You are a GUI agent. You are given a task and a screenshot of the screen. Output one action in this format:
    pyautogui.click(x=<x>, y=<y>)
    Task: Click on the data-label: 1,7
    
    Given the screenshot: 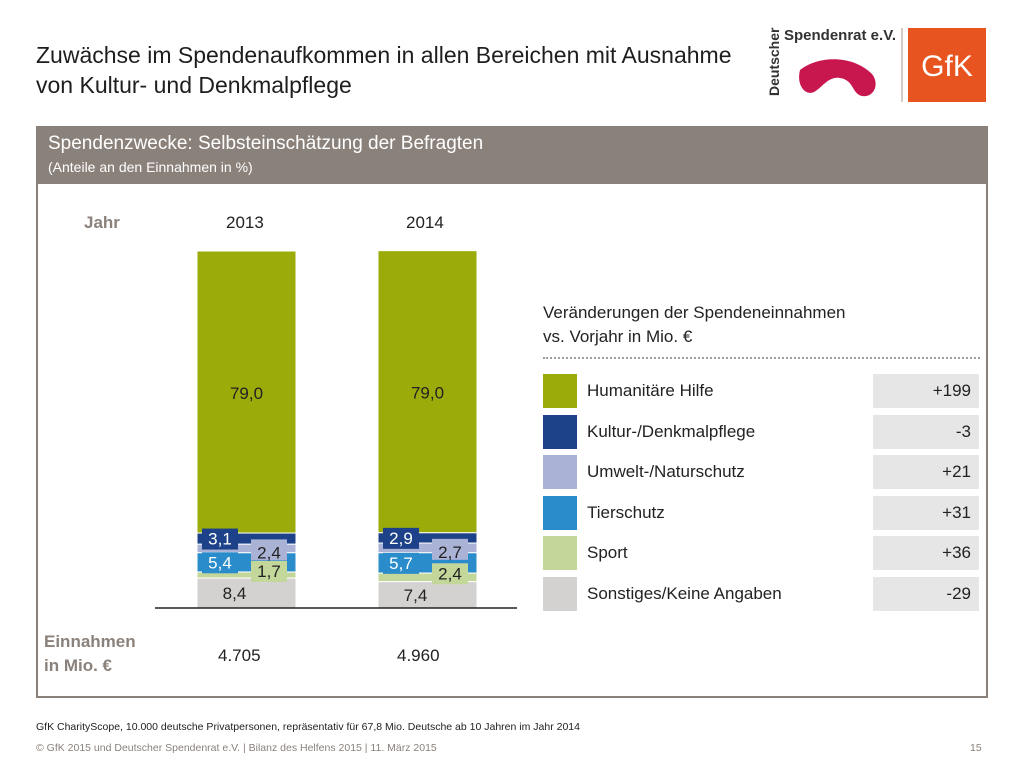 What is the action you would take?
    pyautogui.click(x=269, y=571)
    